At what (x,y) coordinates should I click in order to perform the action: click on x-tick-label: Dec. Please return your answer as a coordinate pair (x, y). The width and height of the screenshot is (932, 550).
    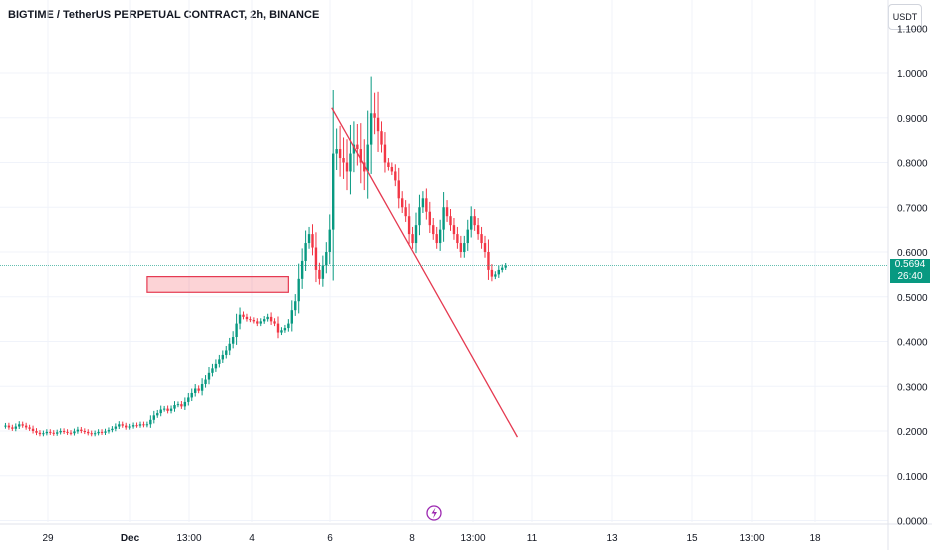
    Looking at the image, I should click on (130, 538).